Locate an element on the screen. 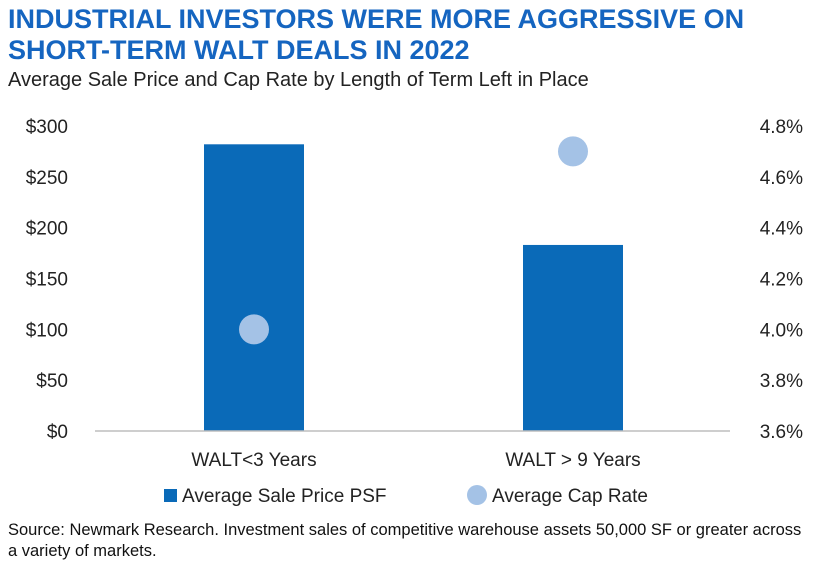 This screenshot has height=574, width=815. right-axis-tick: 3.6% is located at coordinates (781, 432).